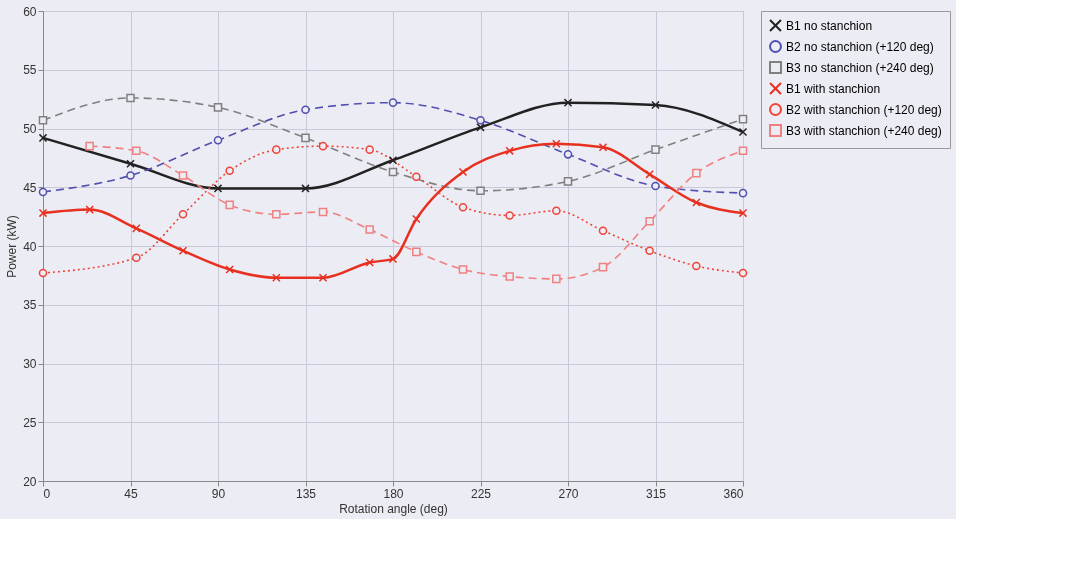  Describe the element at coordinates (30, 305) in the screenshot. I see `y-tick-label: 35` at that location.